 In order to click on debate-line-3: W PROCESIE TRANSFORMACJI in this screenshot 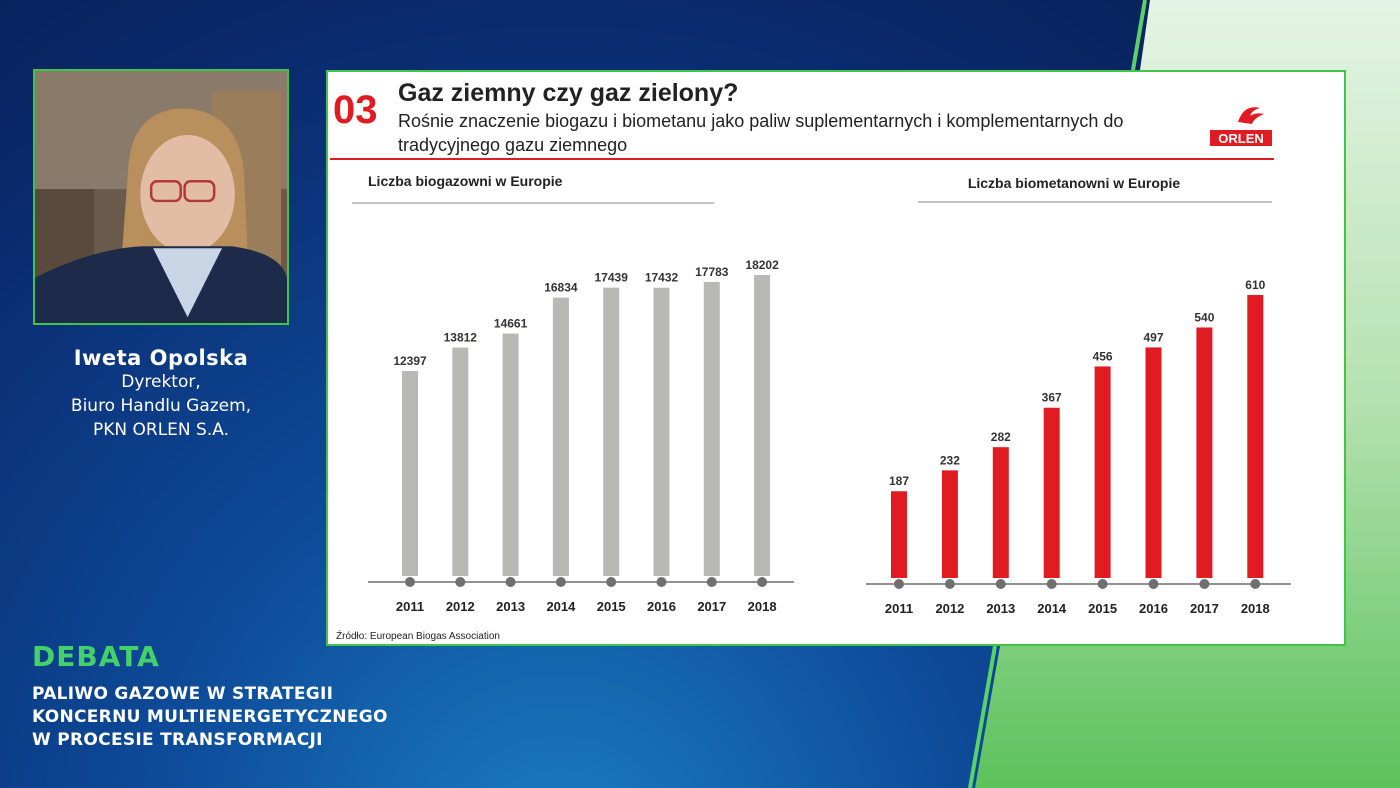, I will do `click(177, 740)`.